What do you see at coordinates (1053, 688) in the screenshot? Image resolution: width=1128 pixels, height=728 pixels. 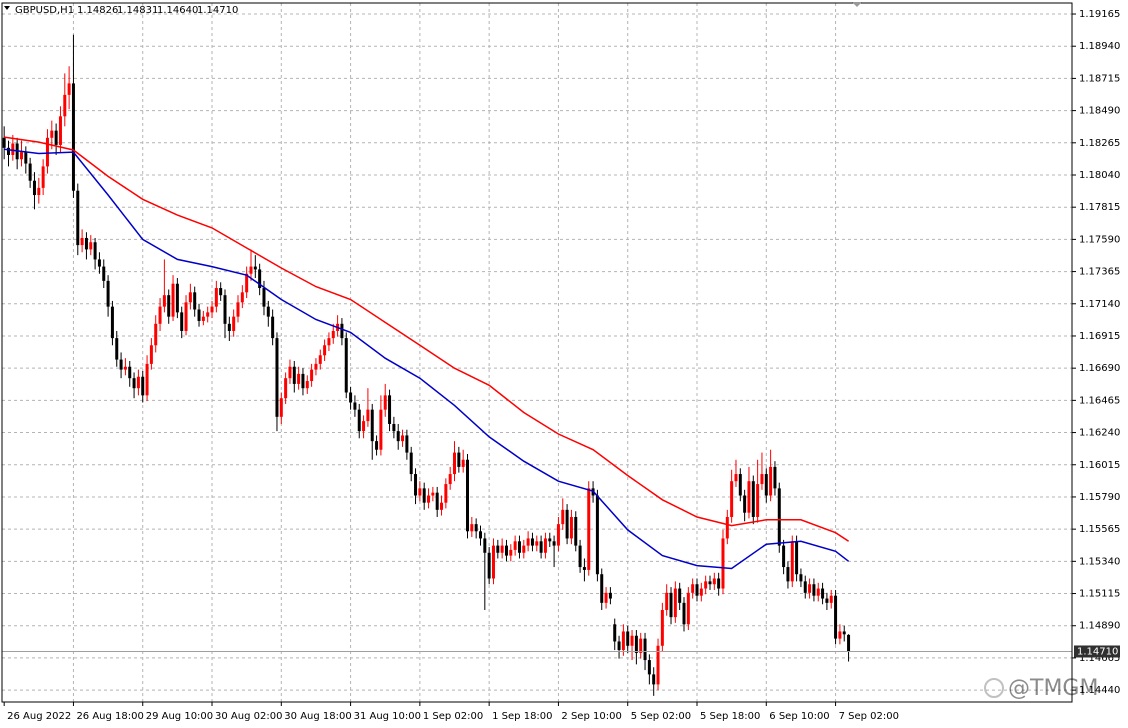 I see `watermark-text: @TMGM` at bounding box center [1053, 688].